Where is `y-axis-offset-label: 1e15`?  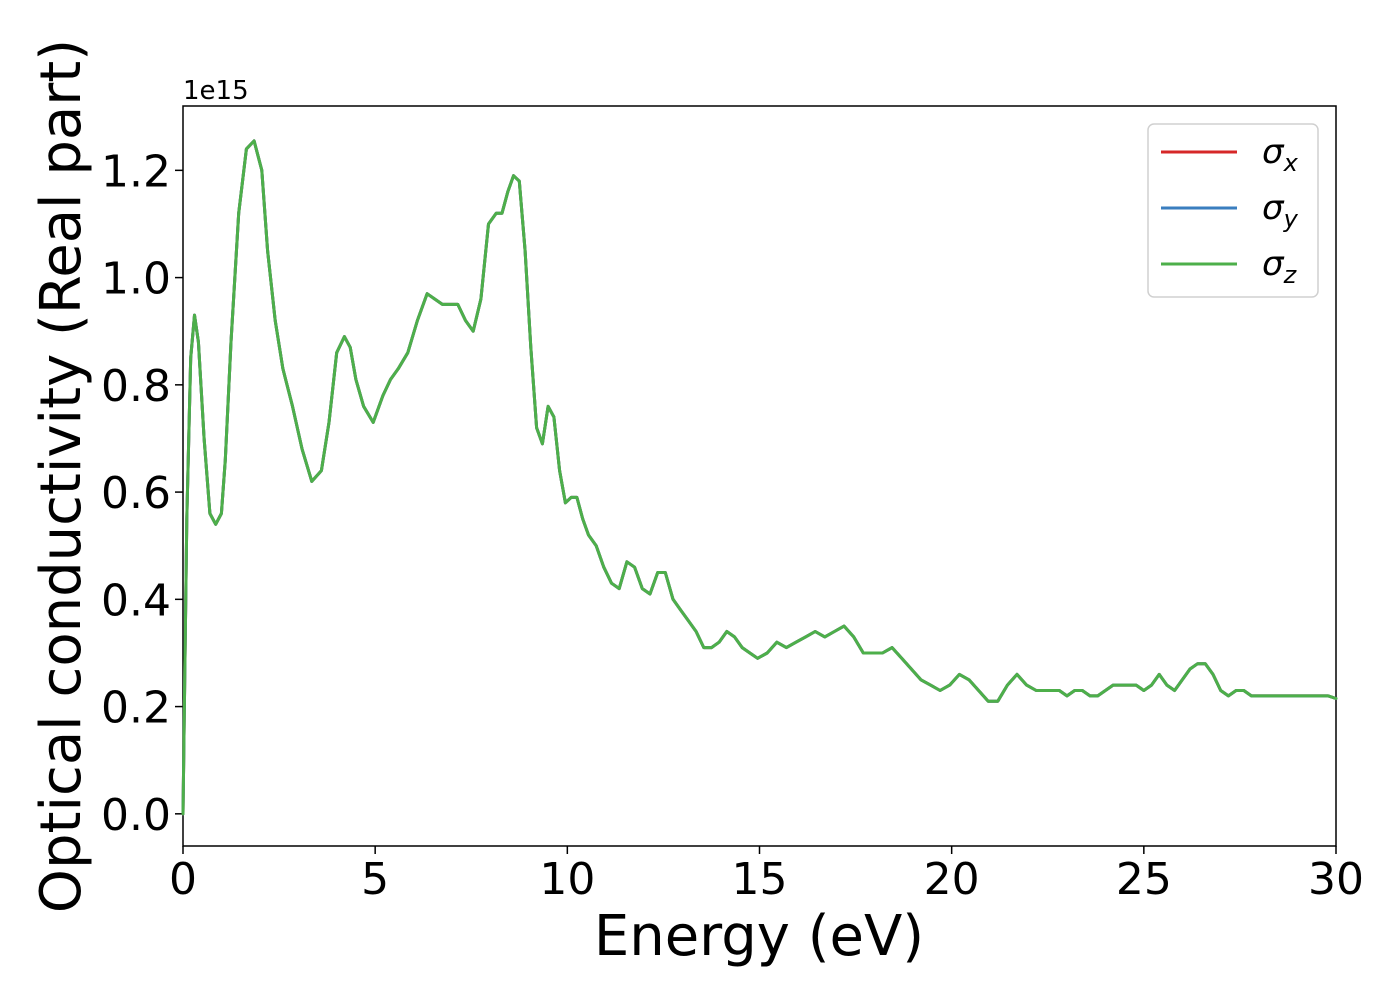 y-axis-offset-label: 1e15 is located at coordinates (216, 91).